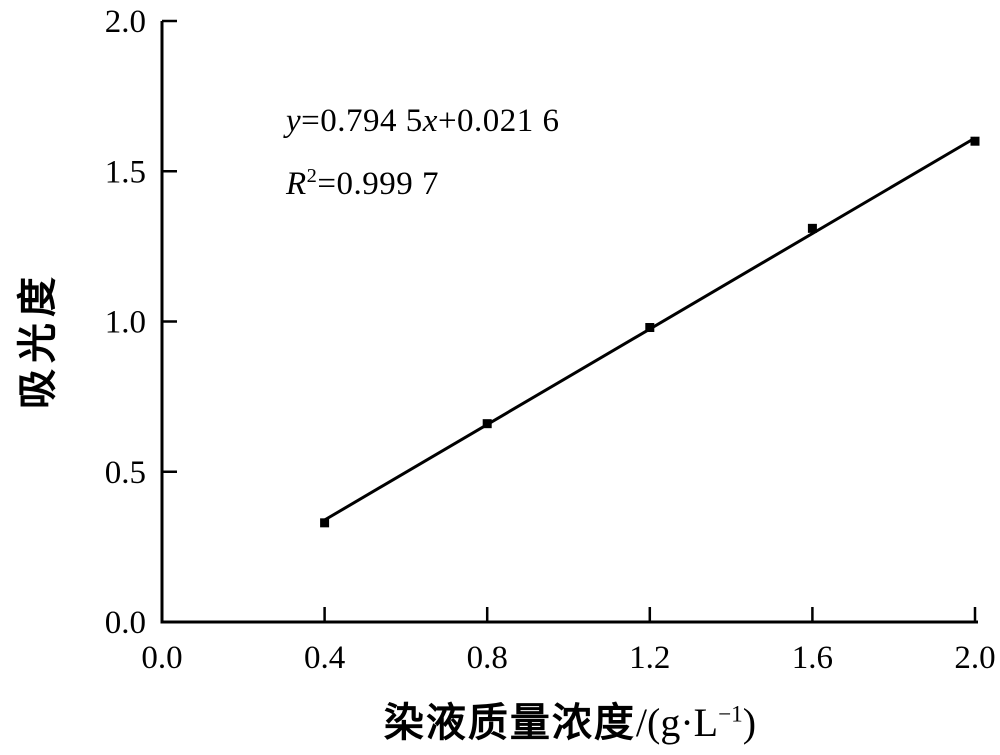 The width and height of the screenshot is (1000, 755). Describe the element at coordinates (362, 121) in the screenshot. I see `equation-slope: =0.794 5` at that location.